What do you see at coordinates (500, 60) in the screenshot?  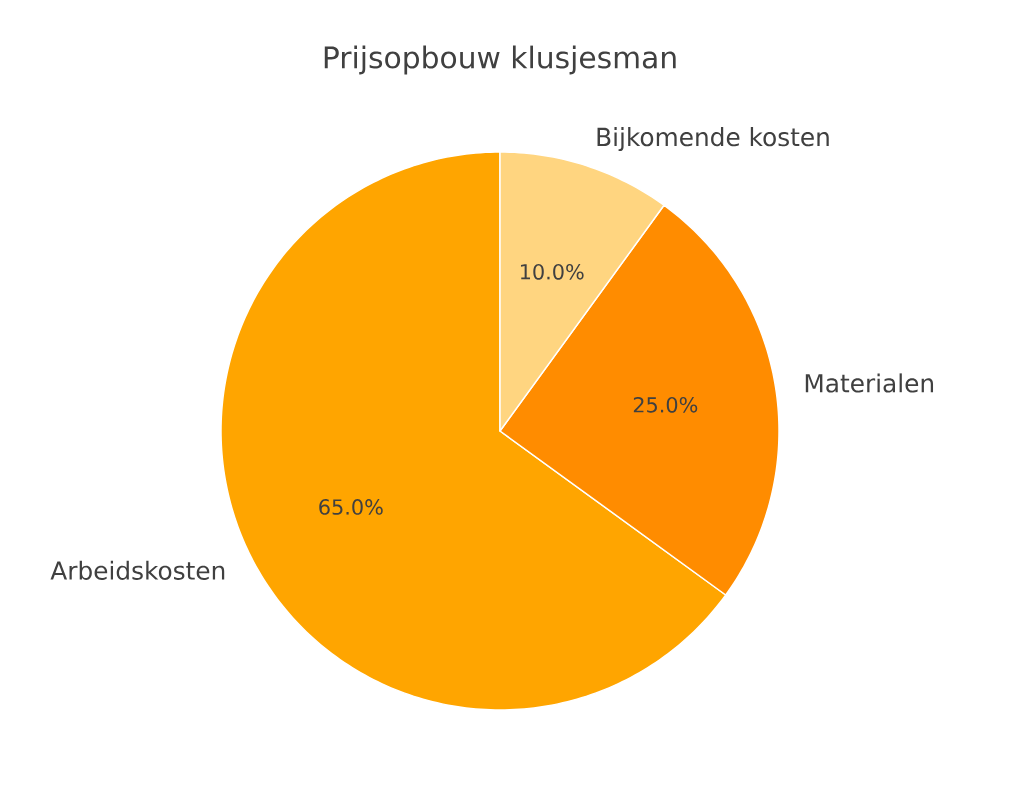 I see `chart-title: Prijsopbouw klusjesman` at bounding box center [500, 60].